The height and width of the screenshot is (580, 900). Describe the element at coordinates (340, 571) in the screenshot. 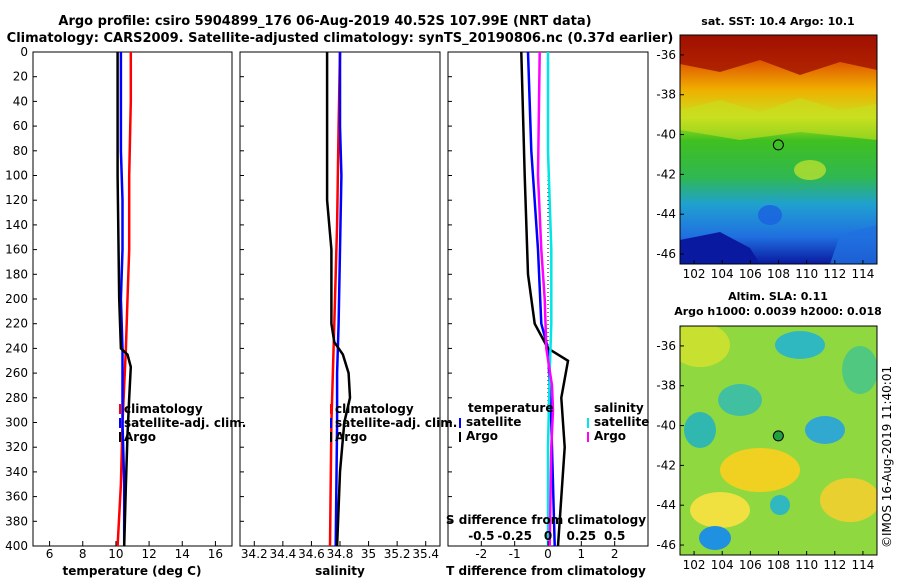

I see `salinity-xlabel: salinity` at that location.